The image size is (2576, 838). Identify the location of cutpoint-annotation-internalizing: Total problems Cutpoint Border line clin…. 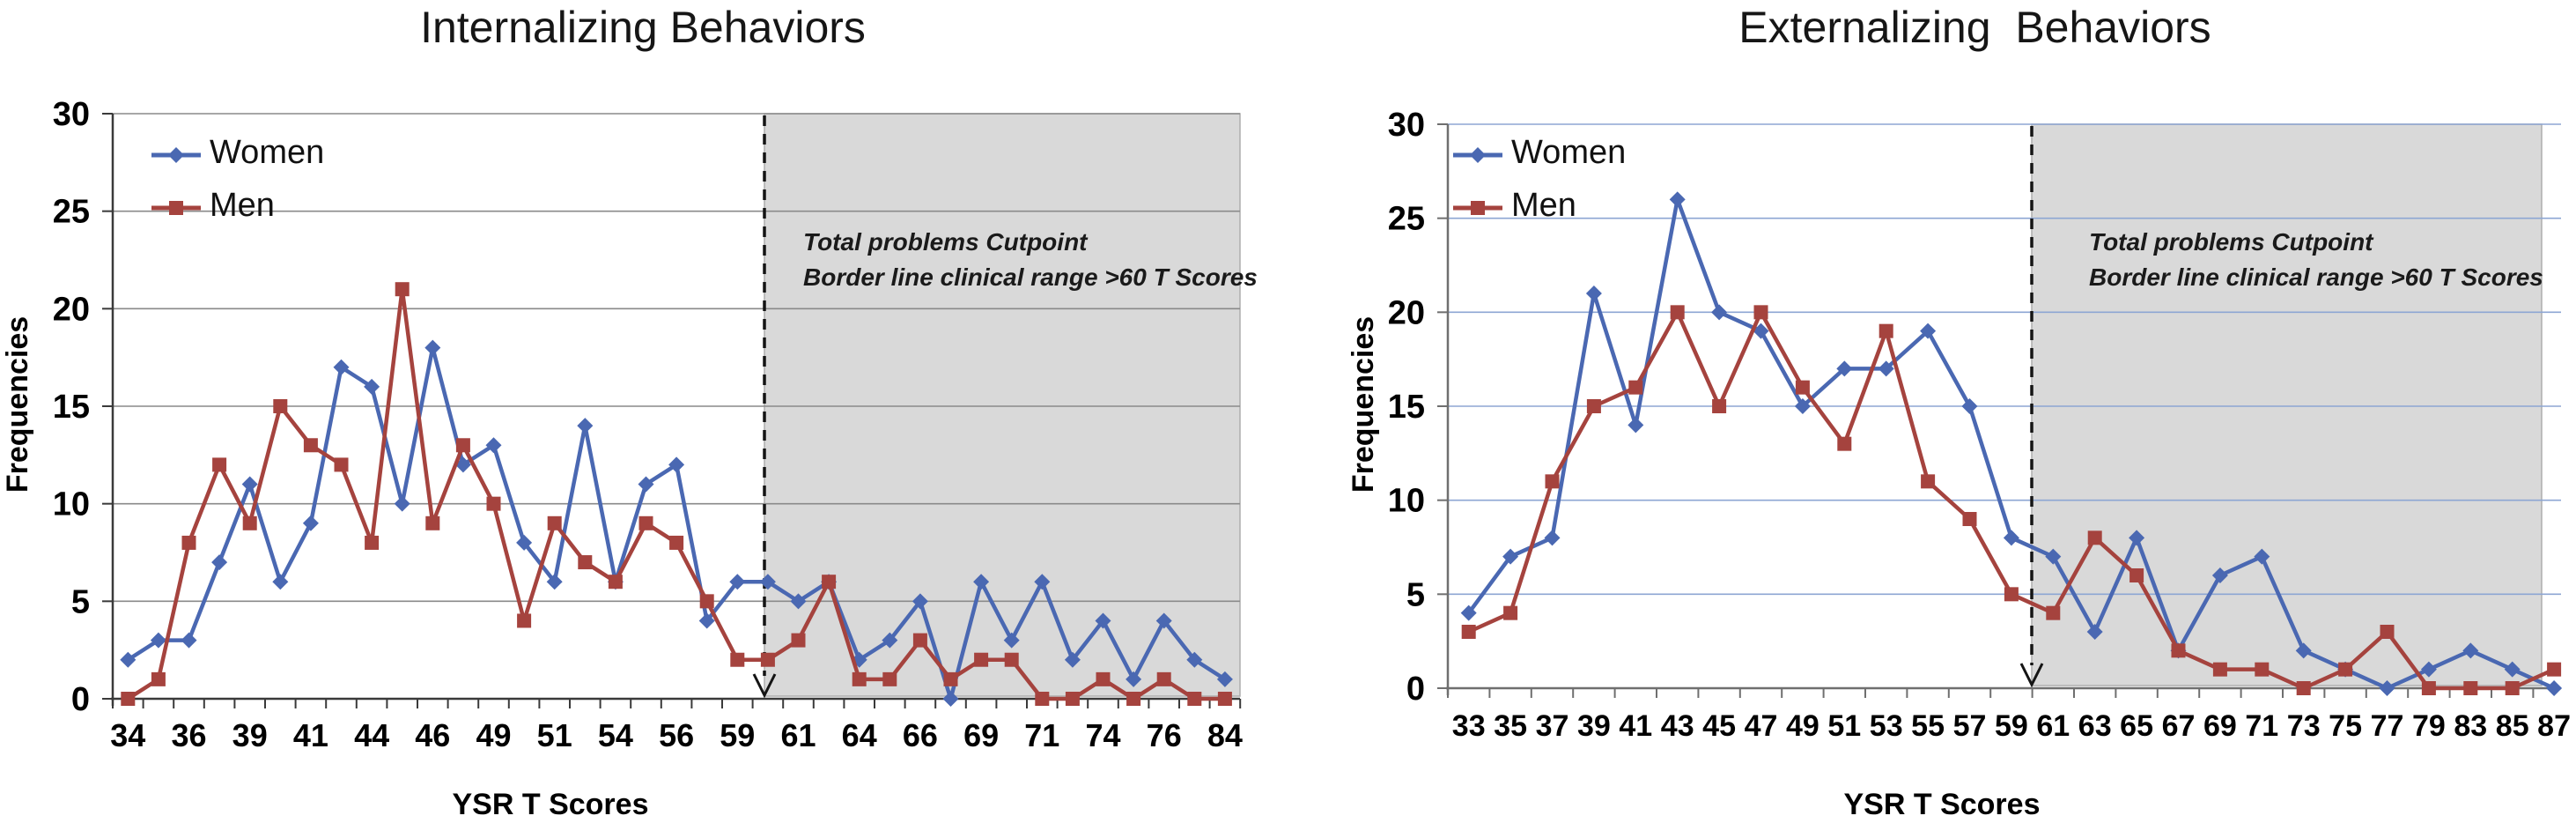
(1030, 260).